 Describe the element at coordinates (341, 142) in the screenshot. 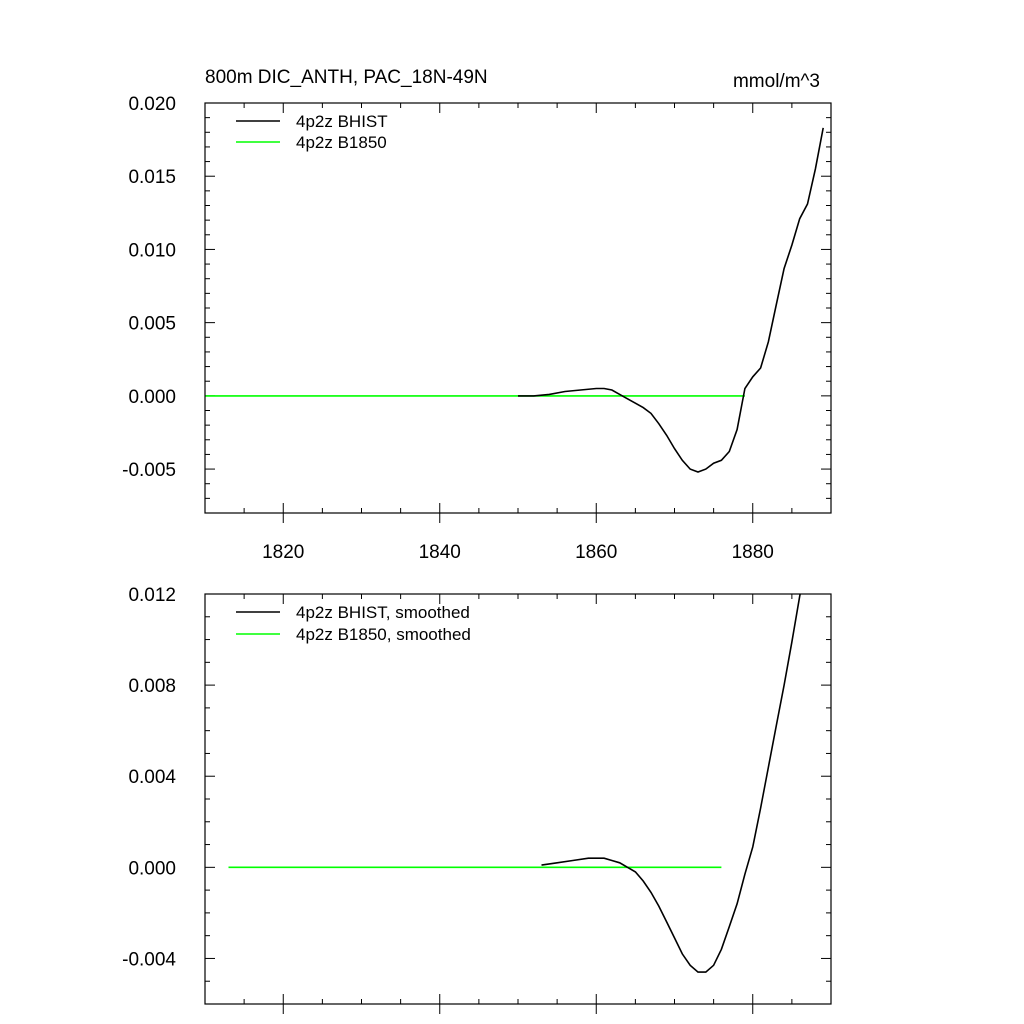

I see `legend-label-b1850: 4p2z B1850` at that location.